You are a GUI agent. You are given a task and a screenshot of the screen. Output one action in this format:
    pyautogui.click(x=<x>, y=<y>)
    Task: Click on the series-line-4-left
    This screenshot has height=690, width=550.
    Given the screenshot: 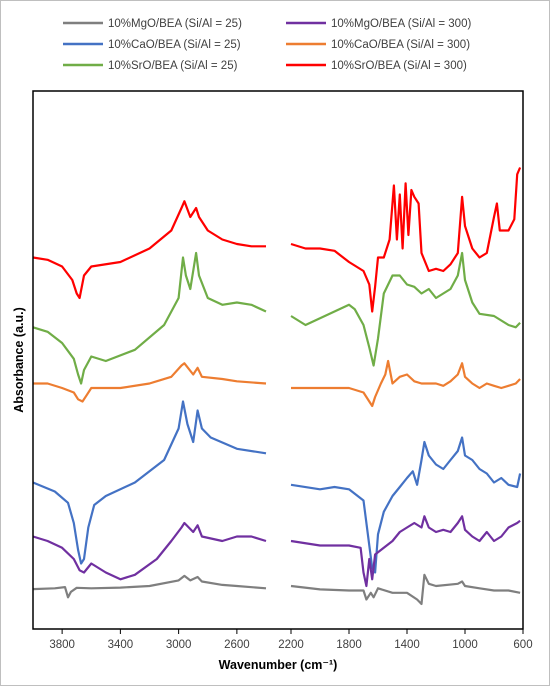 What is the action you would take?
    pyautogui.click(x=149, y=551)
    